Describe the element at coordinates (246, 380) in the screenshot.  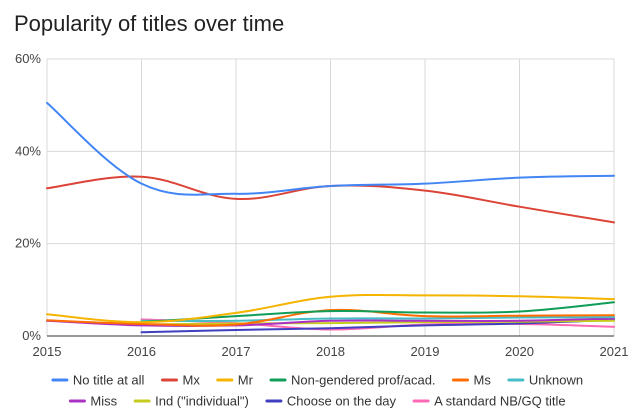
I see `legend-label: Mr` at that location.